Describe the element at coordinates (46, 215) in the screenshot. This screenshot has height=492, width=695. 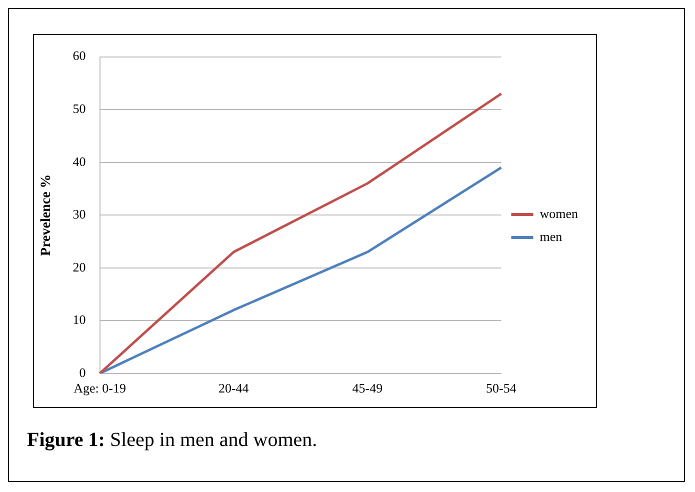
I see `y-axis-title: Prevelence %` at that location.